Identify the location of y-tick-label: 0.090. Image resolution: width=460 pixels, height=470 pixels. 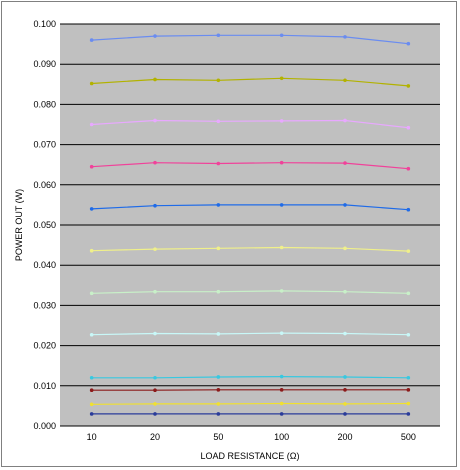
(44, 64).